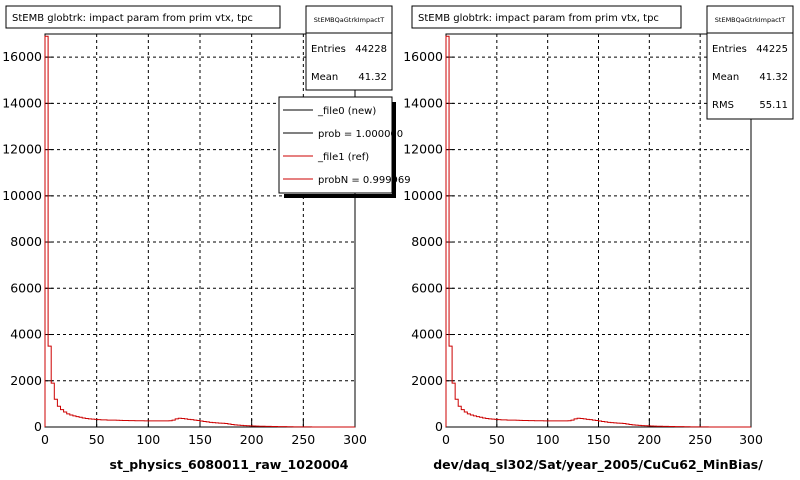 The width and height of the screenshot is (800, 480). Describe the element at coordinates (364, 180) in the screenshot. I see `legend-label-probn: probN = 0.999969` at that location.